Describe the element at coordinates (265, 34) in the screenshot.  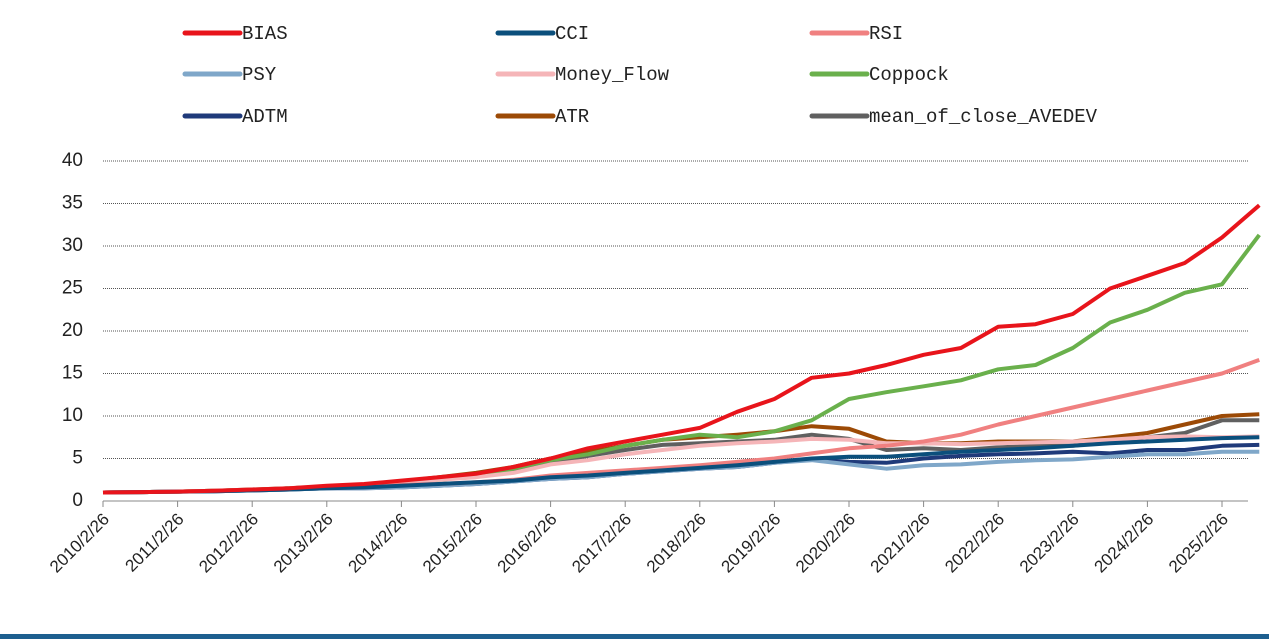
I see `legend-label: BIAS` at that location.